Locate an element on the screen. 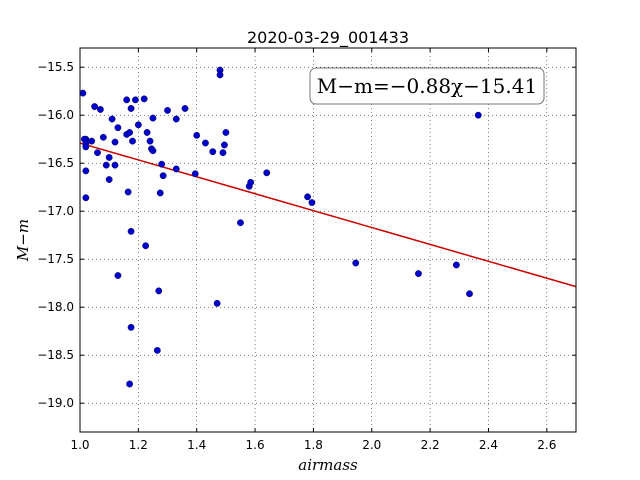 This screenshot has width=640, height=480. y-tick-label: −17.0 is located at coordinates (55, 211).